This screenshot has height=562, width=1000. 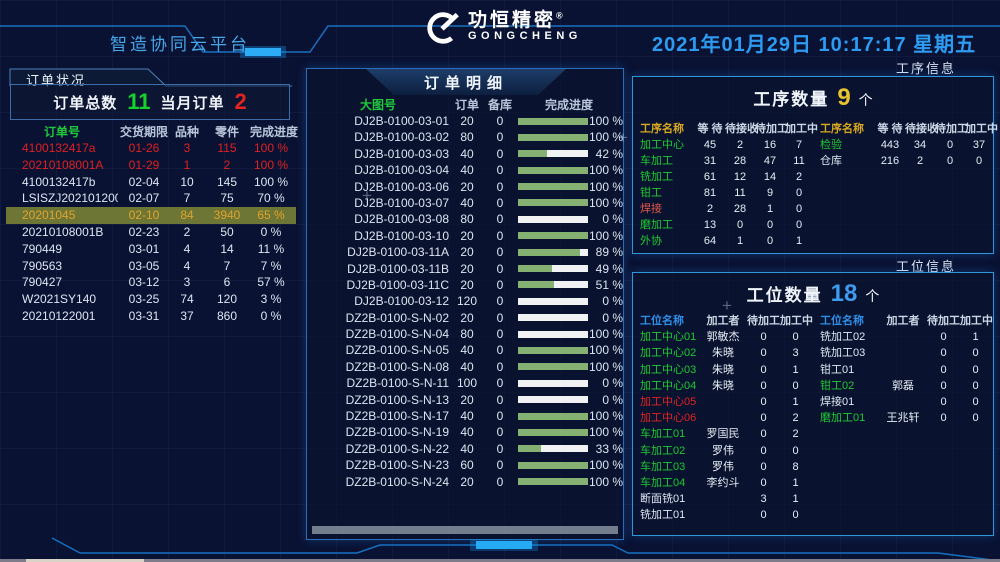 What do you see at coordinates (489, 170) in the screenshot?
I see `detail-row: DJ2B-0100-03-04 40 0 100 %` at bounding box center [489, 170].